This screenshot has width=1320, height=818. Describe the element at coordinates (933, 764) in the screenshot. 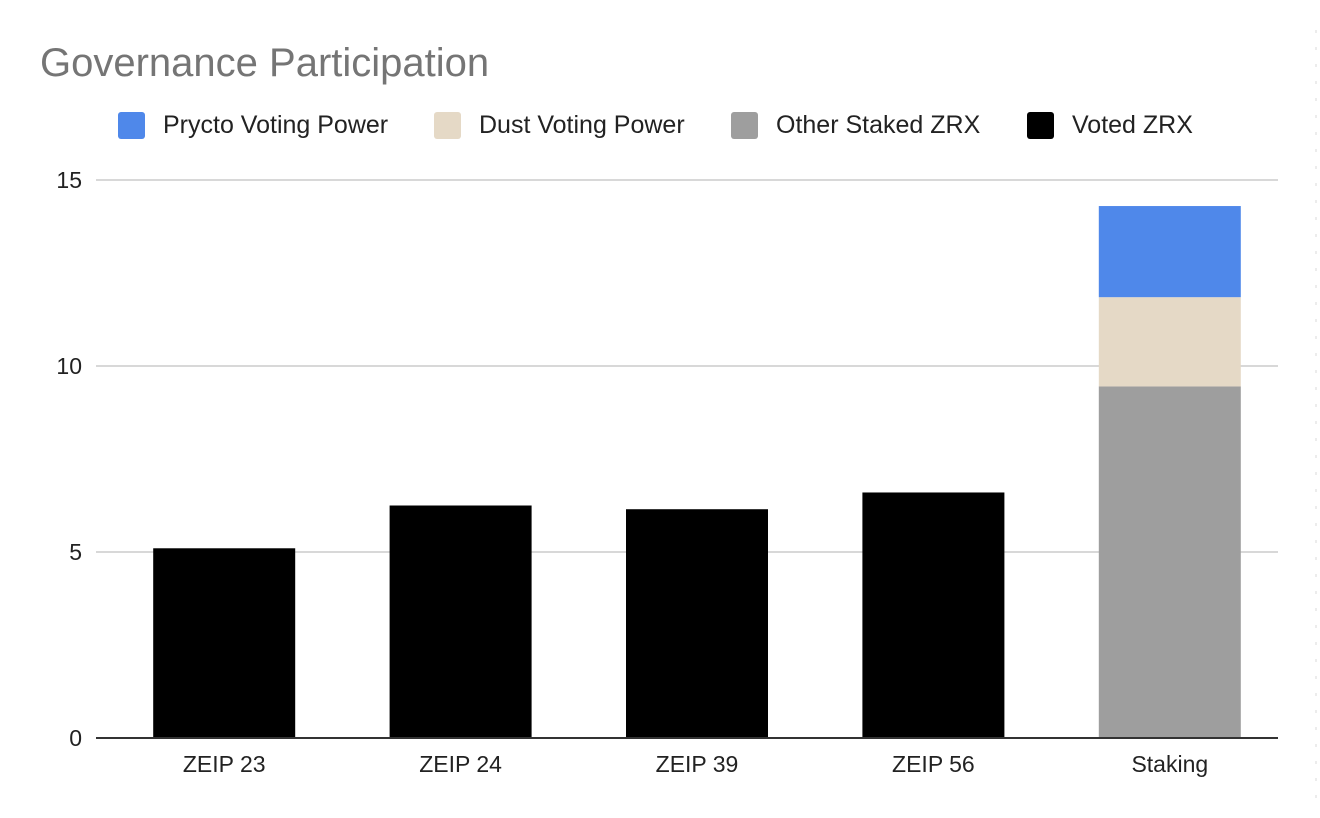

I see `x-tick-label: ZEIP 56` at that location.